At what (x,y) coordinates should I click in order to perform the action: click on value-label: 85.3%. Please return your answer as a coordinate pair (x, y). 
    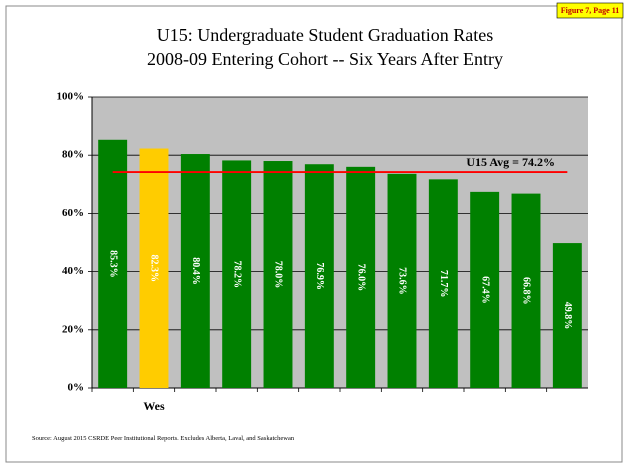
    Looking at the image, I should click on (112, 264).